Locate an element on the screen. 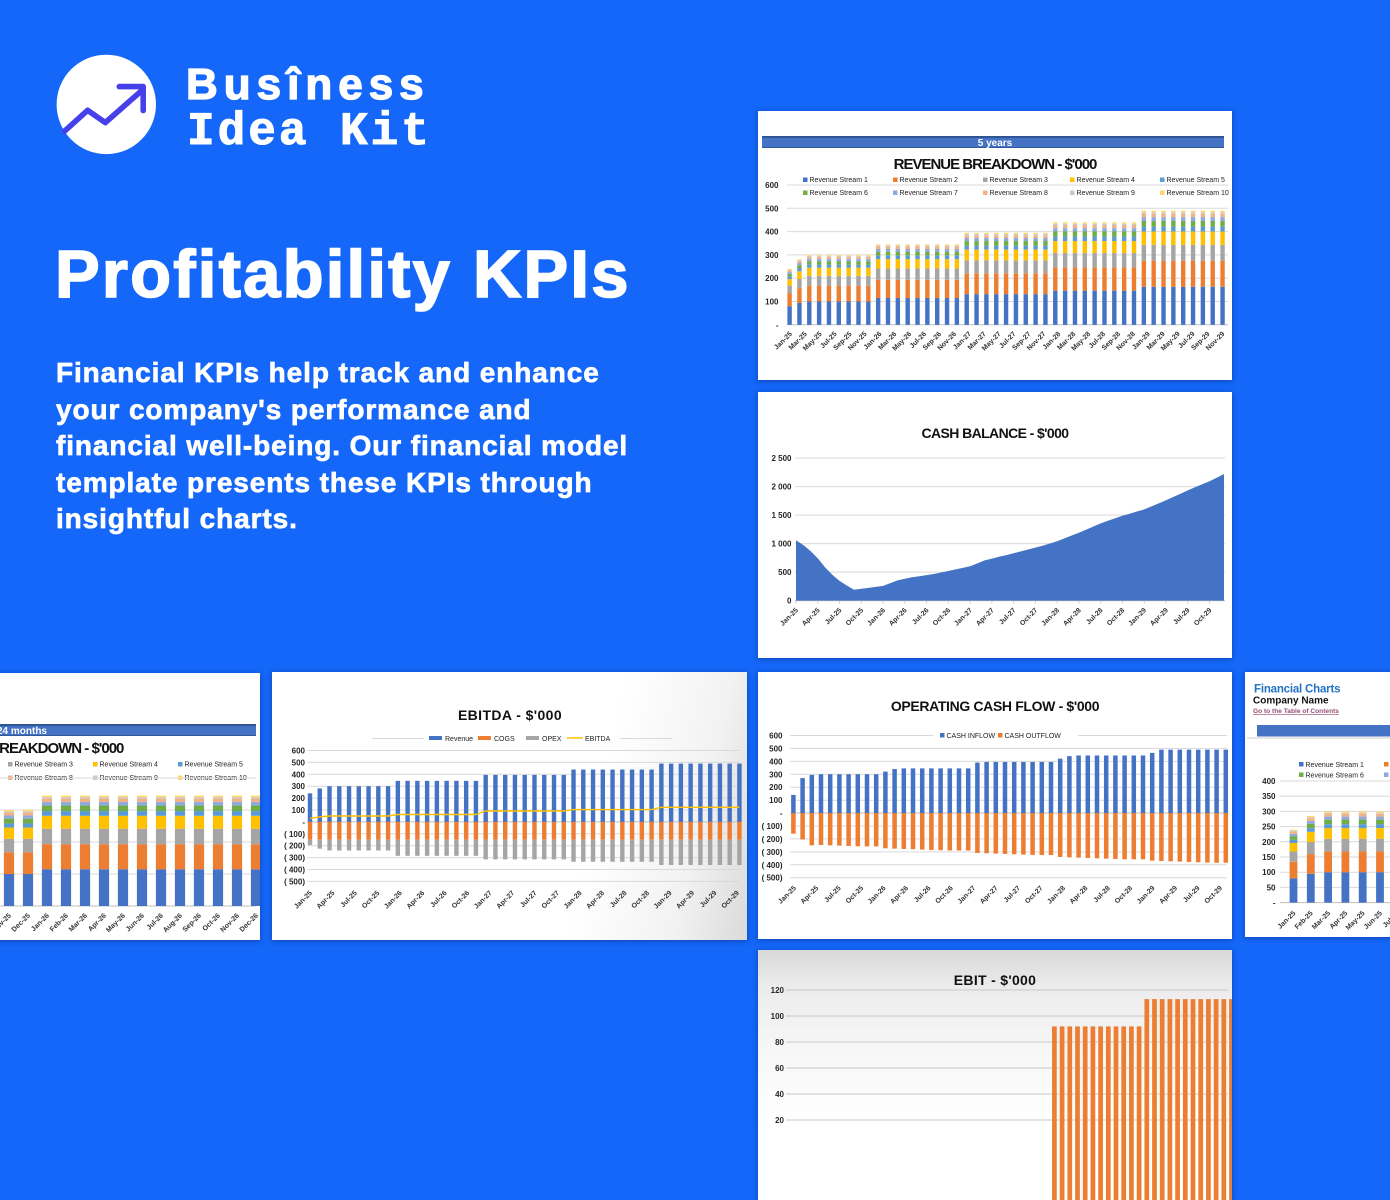 This screenshot has height=1200, width=1390. svg-text: 200 is located at coordinates (772, 278).